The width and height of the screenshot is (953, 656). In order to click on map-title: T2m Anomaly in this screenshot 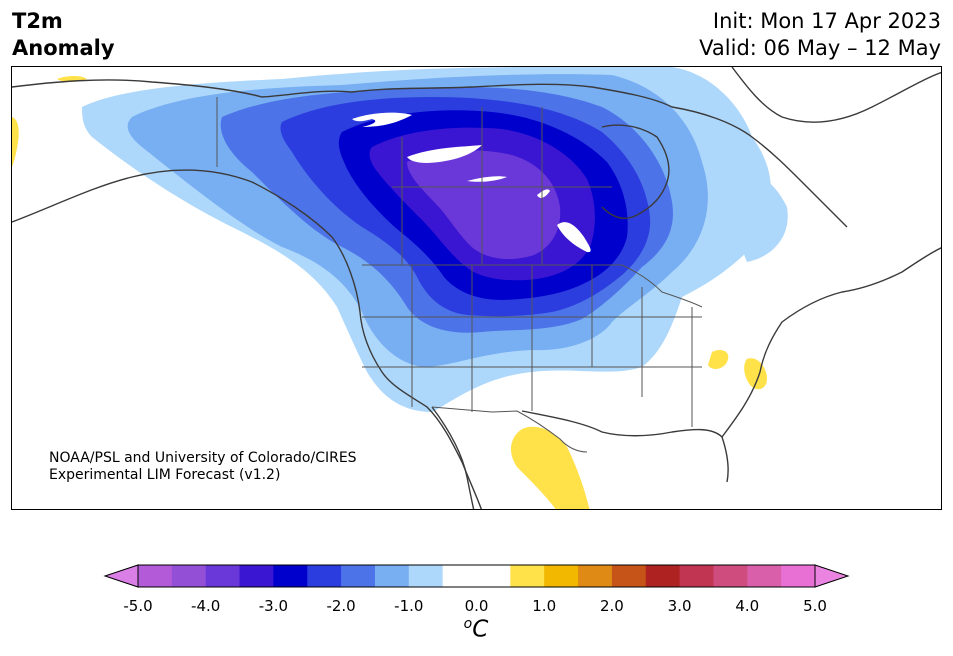, I will do `click(63, 35)`.